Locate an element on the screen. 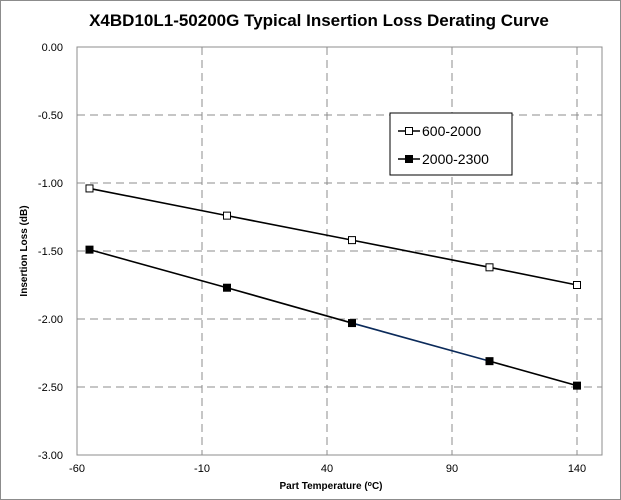  legend-box is located at coordinates (451, 144).